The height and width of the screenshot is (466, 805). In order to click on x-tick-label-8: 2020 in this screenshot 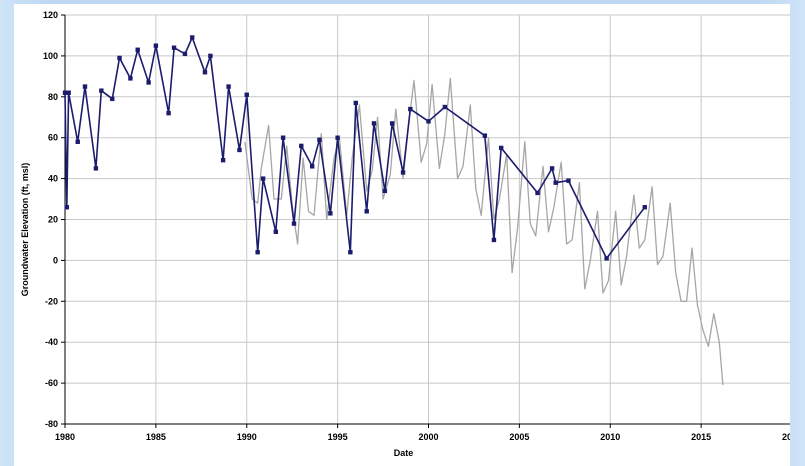, I will do `click(786, 437)`.